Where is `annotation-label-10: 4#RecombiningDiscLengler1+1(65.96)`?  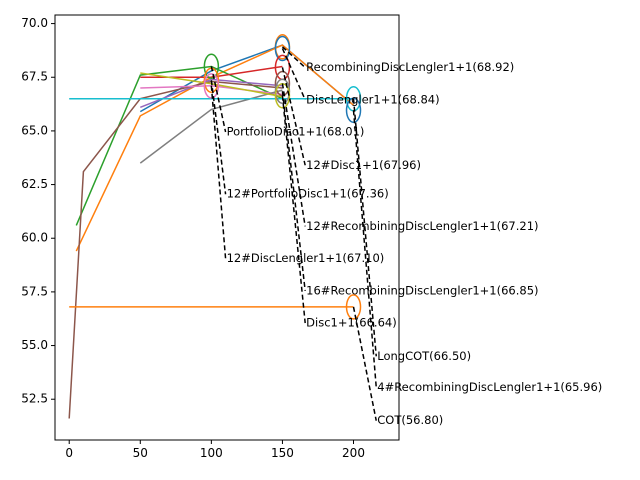 annotation-label-10: 4#RecombiningDiscLengler1+1(65.96) is located at coordinates (489, 387).